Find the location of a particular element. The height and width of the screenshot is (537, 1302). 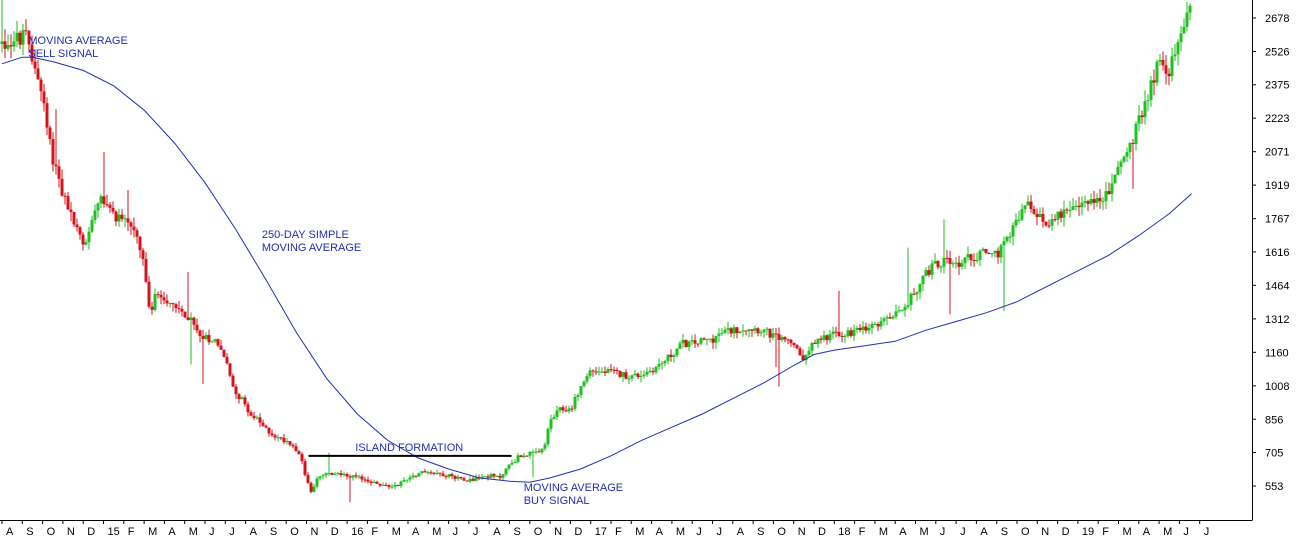

x-tick-label-14: O is located at coordinates (294, 531).